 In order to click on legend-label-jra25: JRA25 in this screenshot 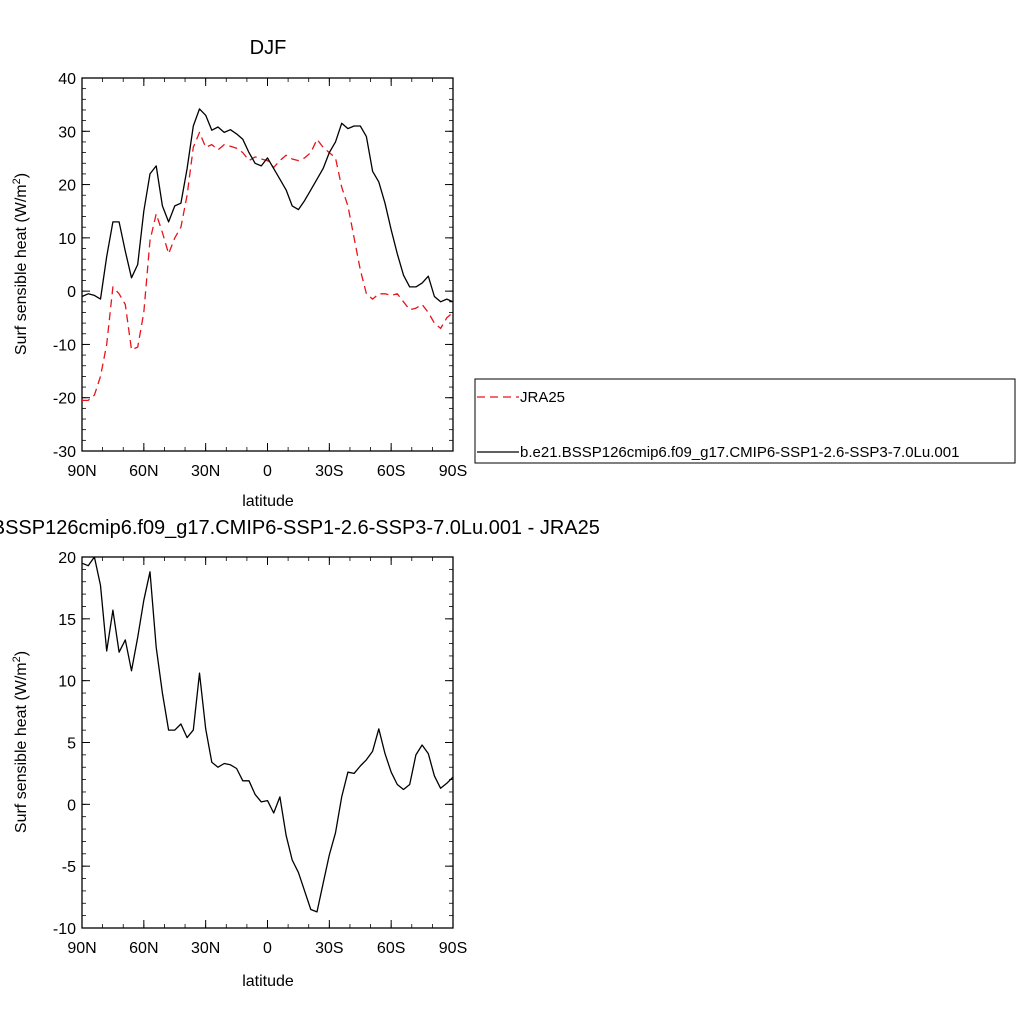, I will do `click(542, 397)`.